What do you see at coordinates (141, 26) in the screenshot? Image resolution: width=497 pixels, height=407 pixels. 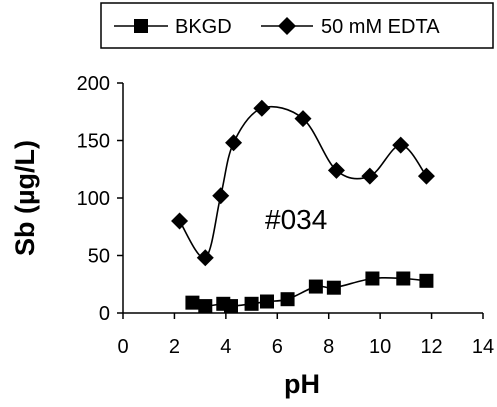 I see `legend-marker-bkgd` at bounding box center [141, 26].